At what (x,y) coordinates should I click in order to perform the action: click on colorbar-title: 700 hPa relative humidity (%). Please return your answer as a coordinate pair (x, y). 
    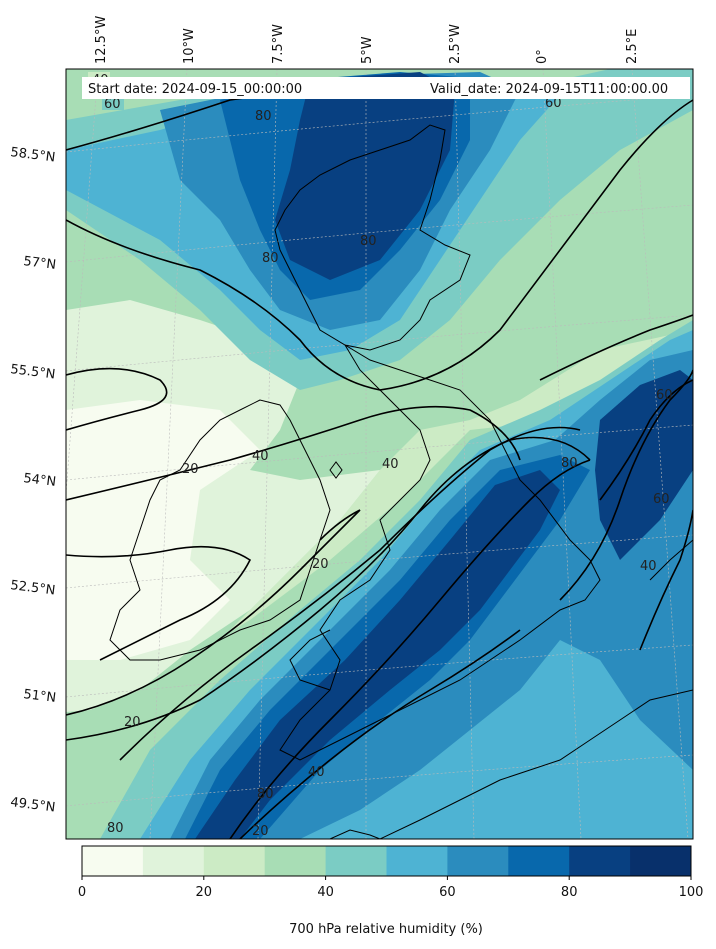
    Looking at the image, I should click on (386, 929).